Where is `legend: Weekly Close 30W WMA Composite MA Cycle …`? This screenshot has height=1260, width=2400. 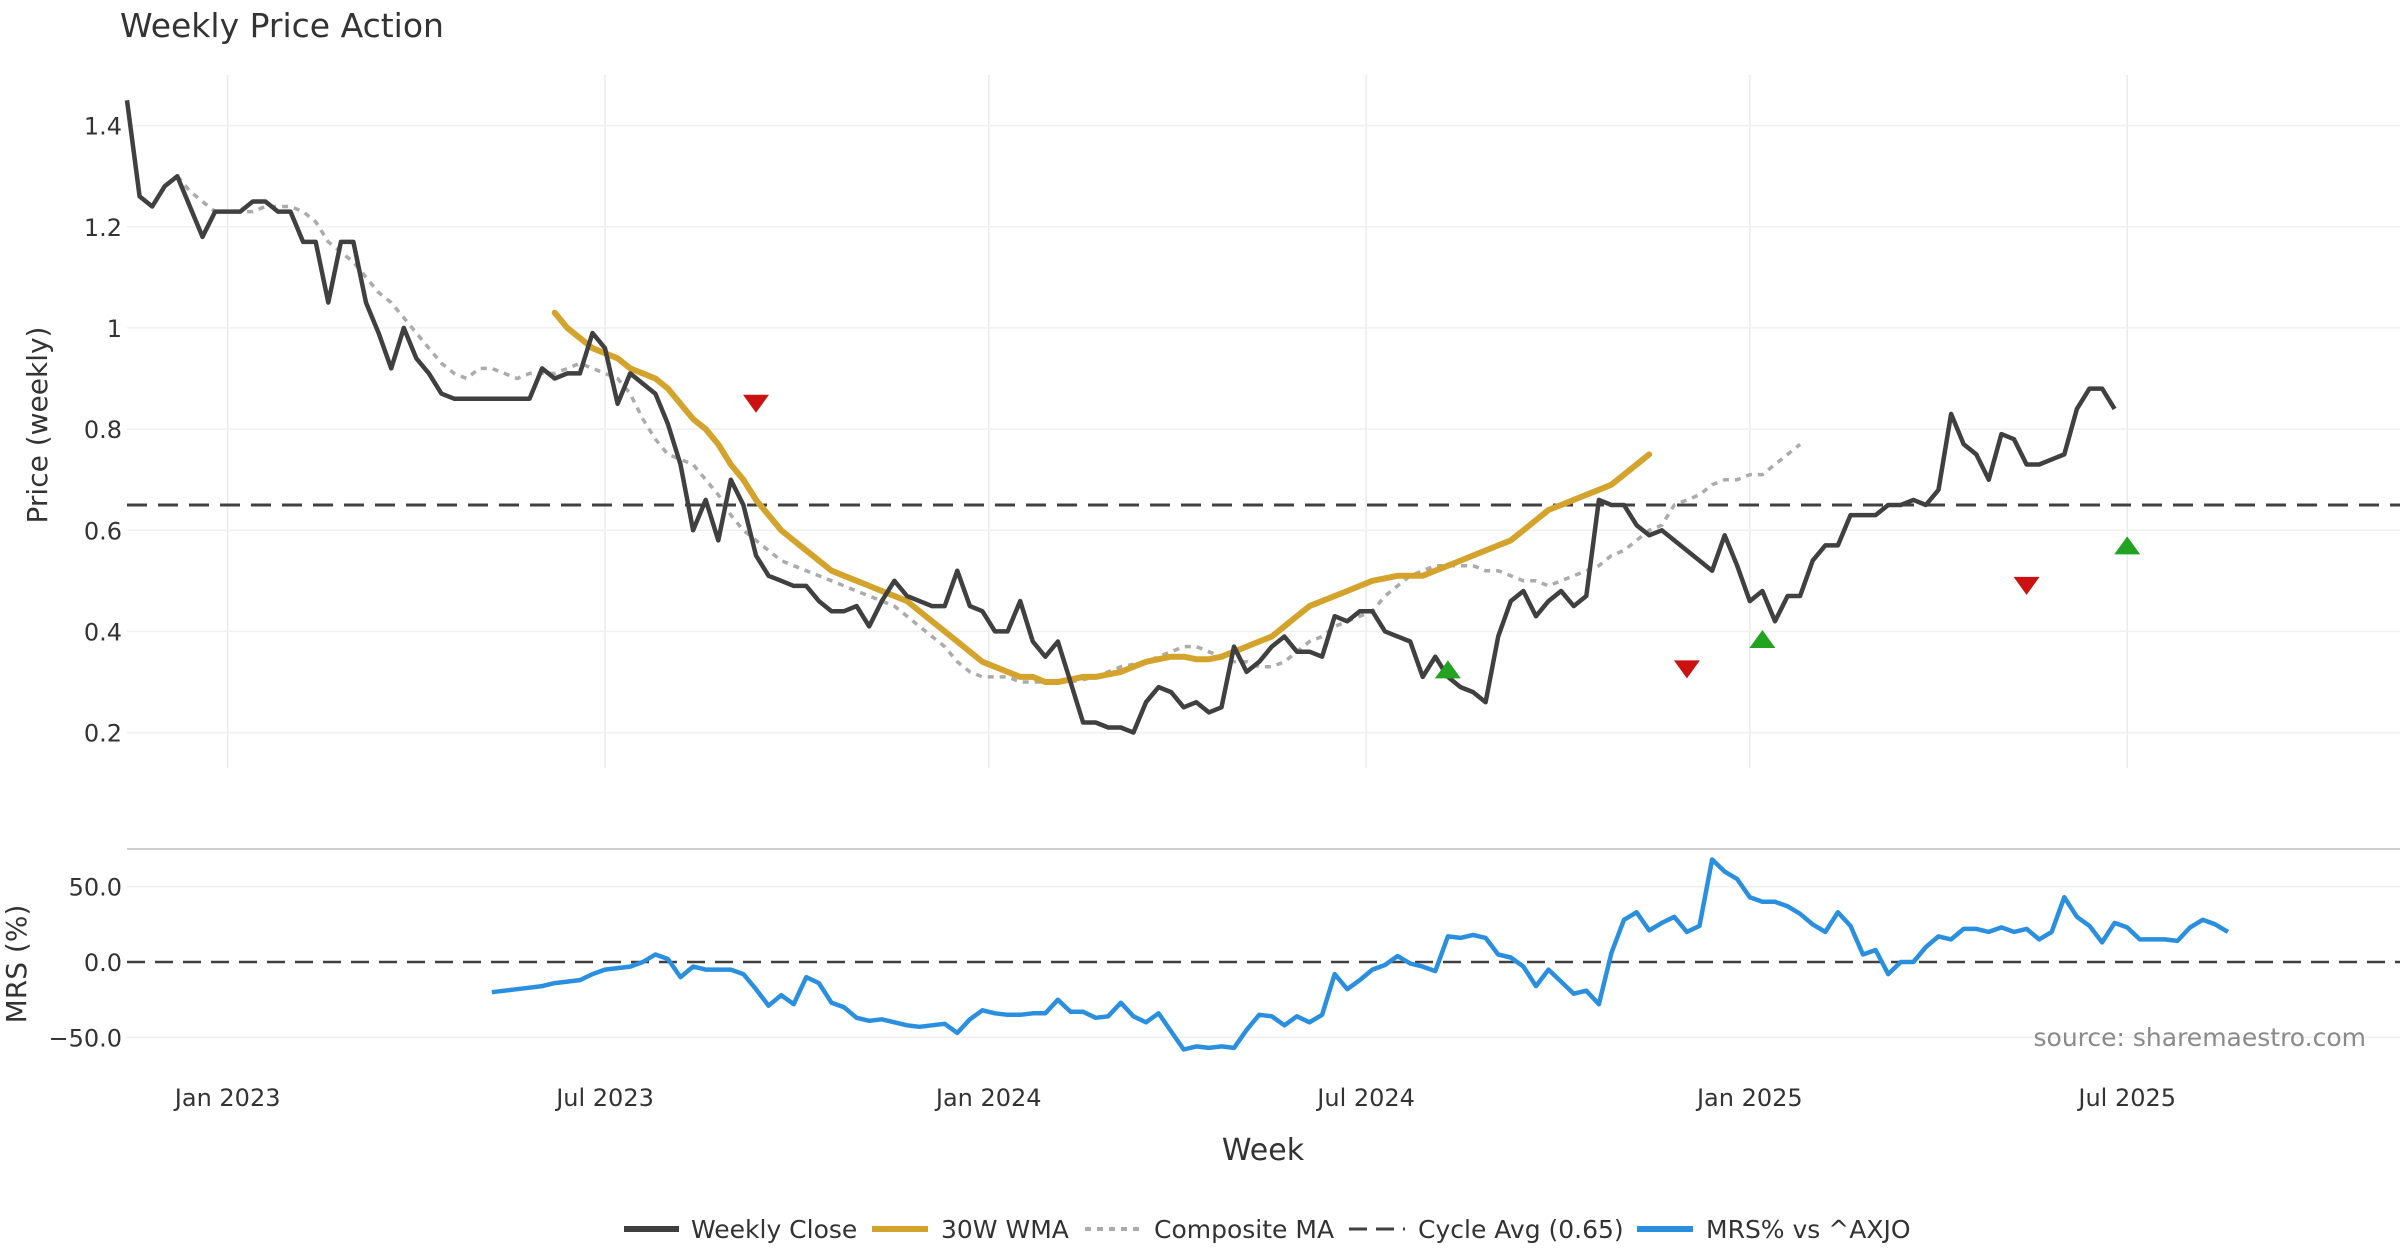 legend: Weekly Close 30W WMA Composite MA Cycle … is located at coordinates (1267, 1229).